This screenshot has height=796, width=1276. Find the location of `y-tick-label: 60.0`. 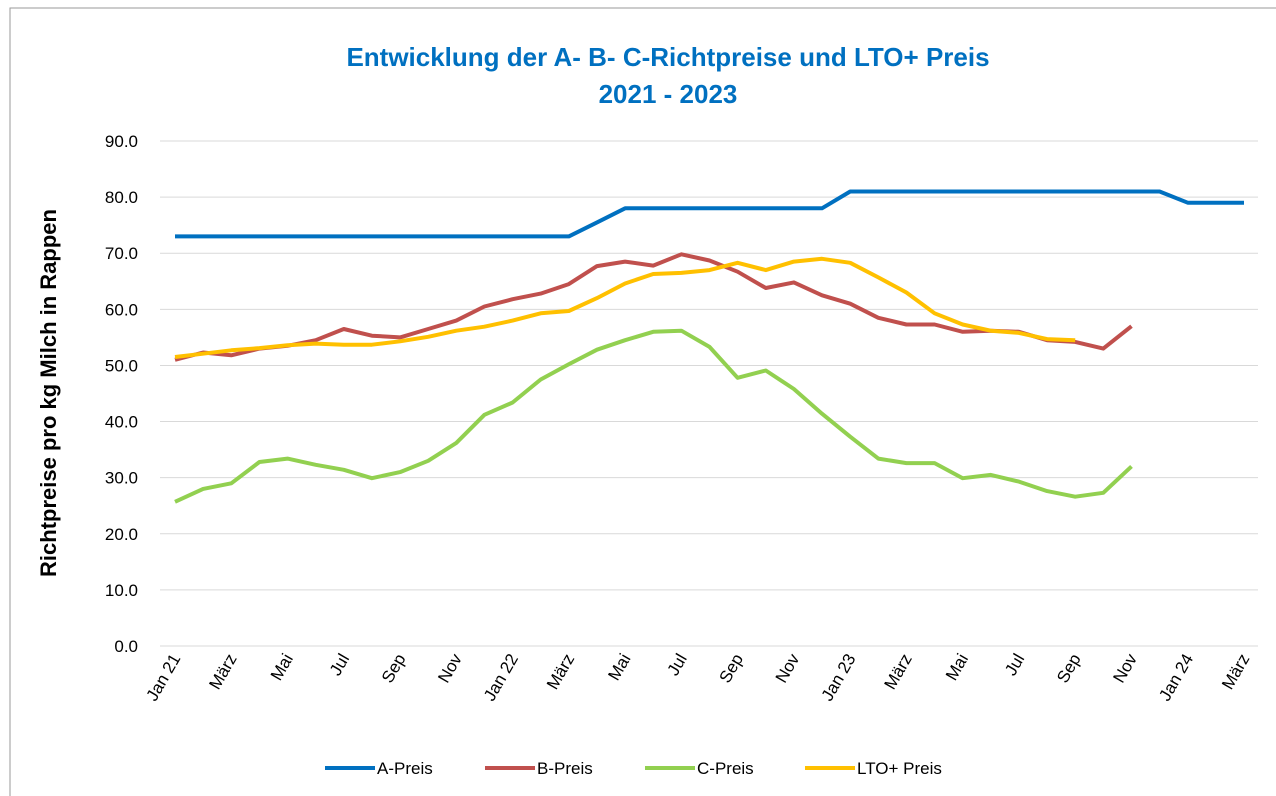

y-tick-label: 60.0 is located at coordinates (121, 309).